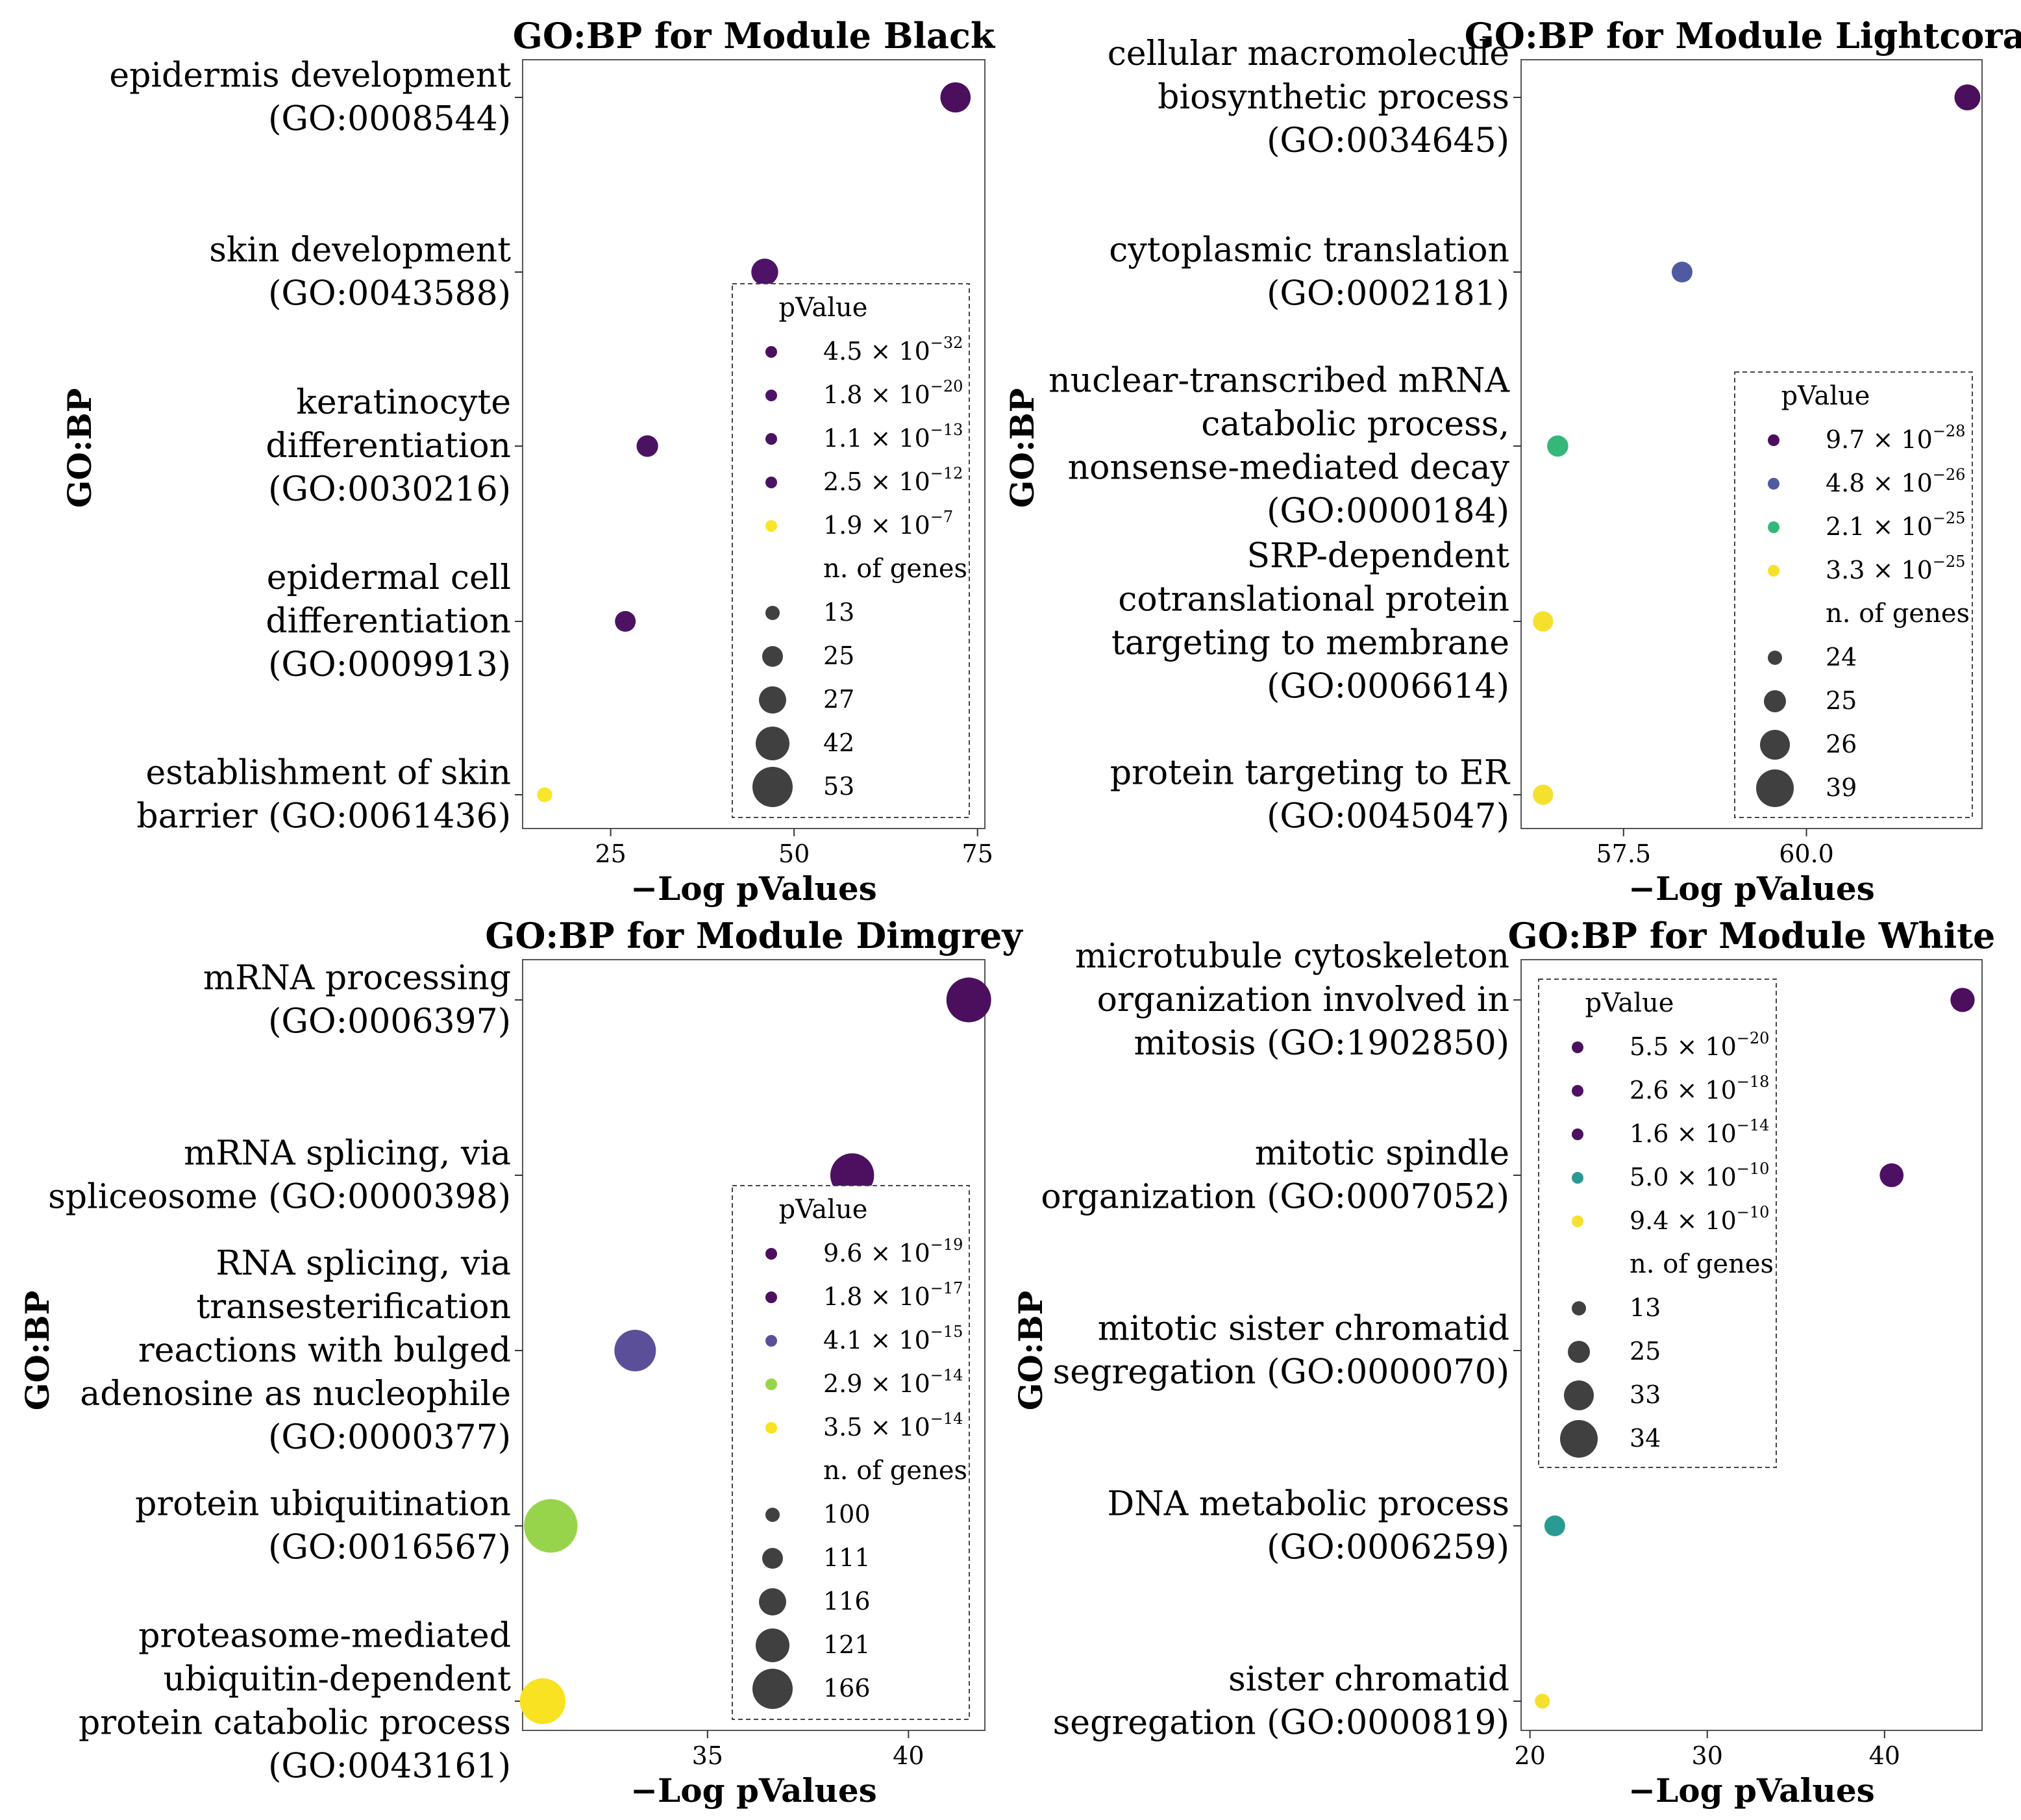 The width and height of the screenshot is (2021, 1820). I want to click on category-label: cytoplasmic translation, so click(1309, 251).